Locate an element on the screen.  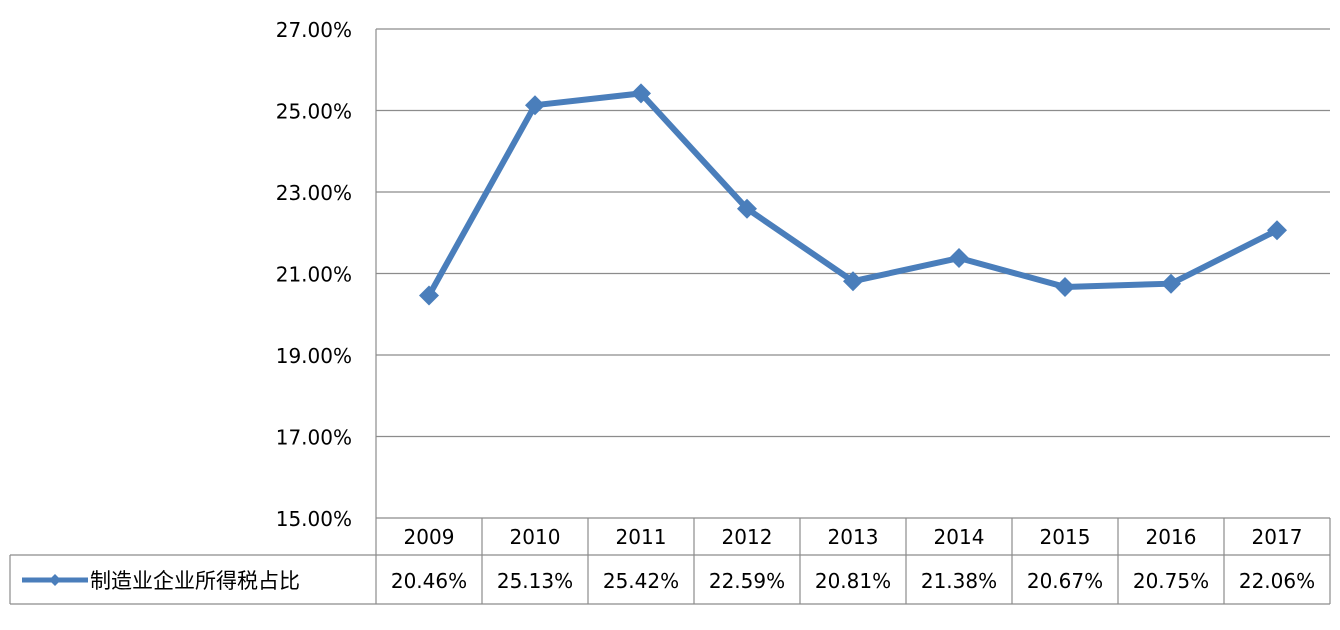
table-value-cell: 20.46% is located at coordinates (429, 581).